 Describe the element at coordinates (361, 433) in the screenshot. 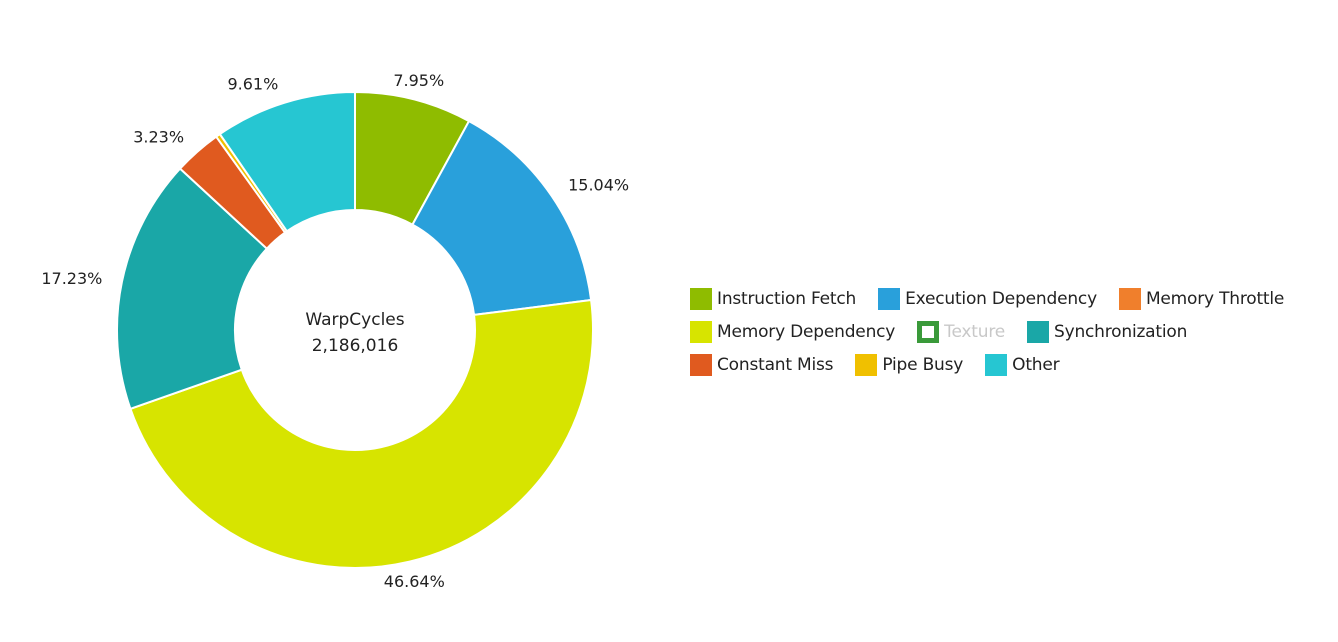

I see `slice-memory-dependency` at that location.